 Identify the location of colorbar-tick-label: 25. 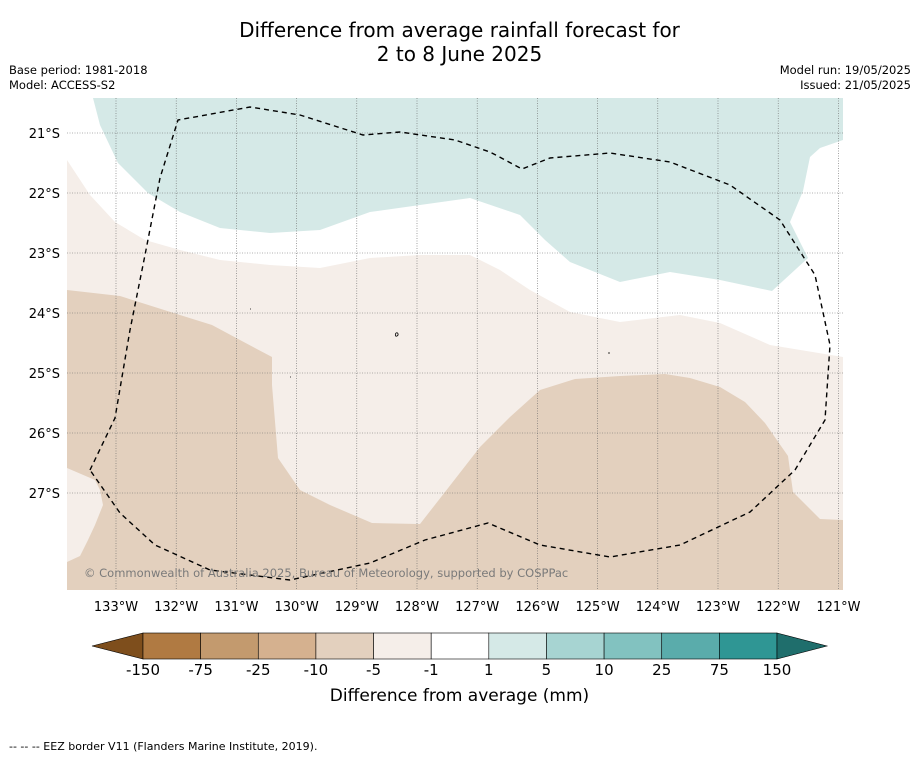
(662, 670).